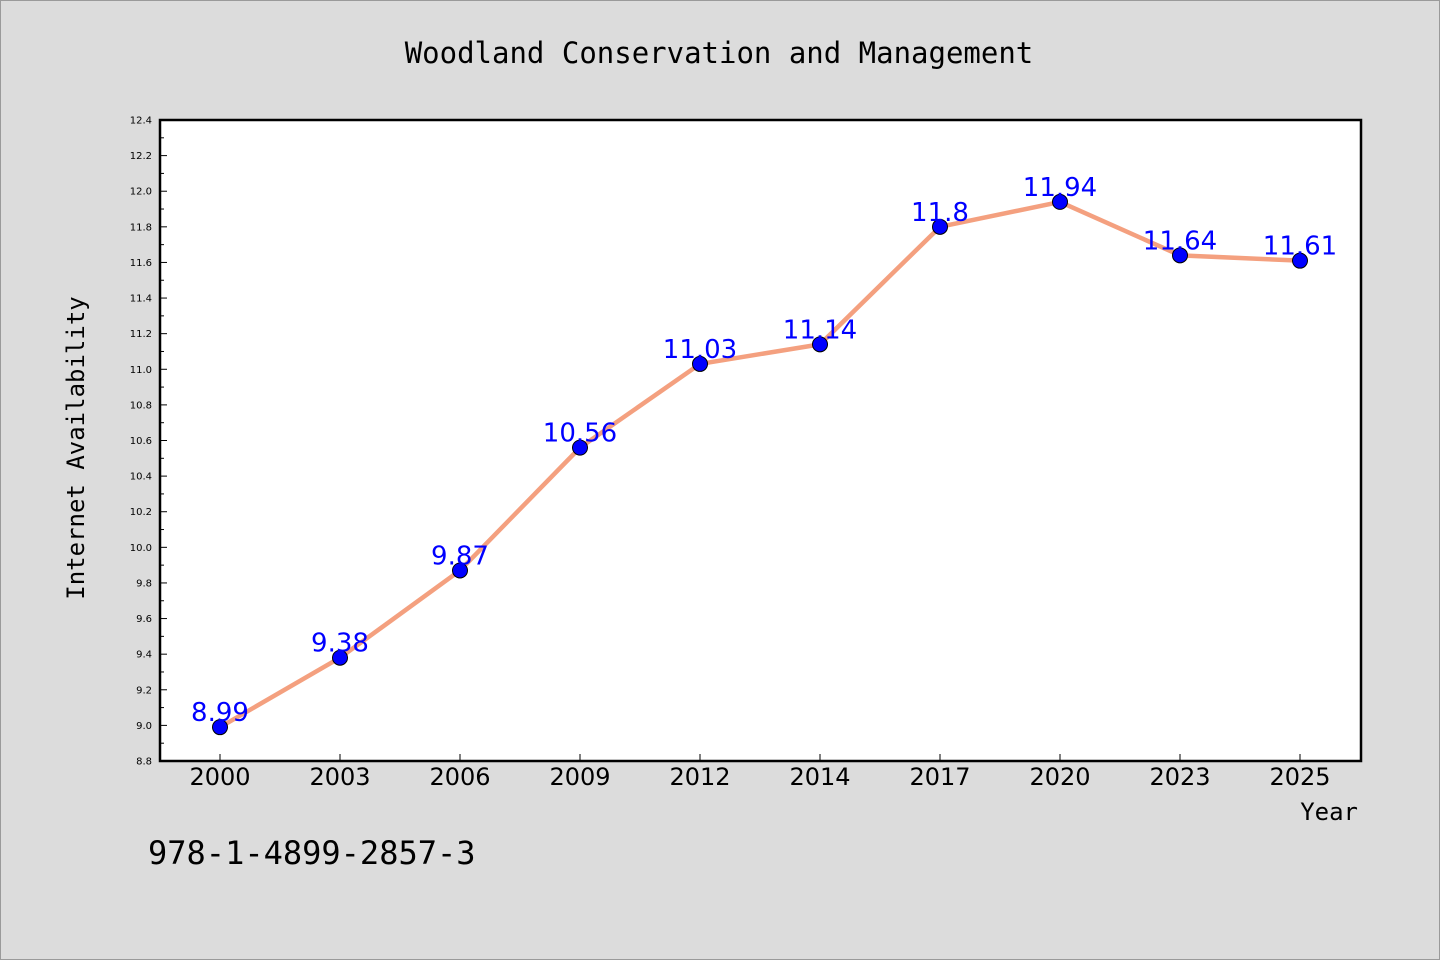 The height and width of the screenshot is (960, 1440). What do you see at coordinates (141, 441) in the screenshot?
I see `y-tick-label: 10.6` at bounding box center [141, 441].